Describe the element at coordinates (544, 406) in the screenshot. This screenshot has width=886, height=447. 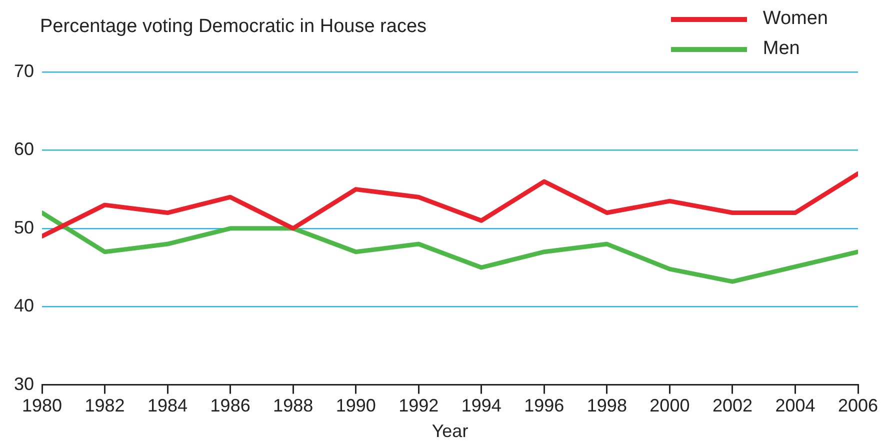
I see `x-tick-label: 1996` at that location.